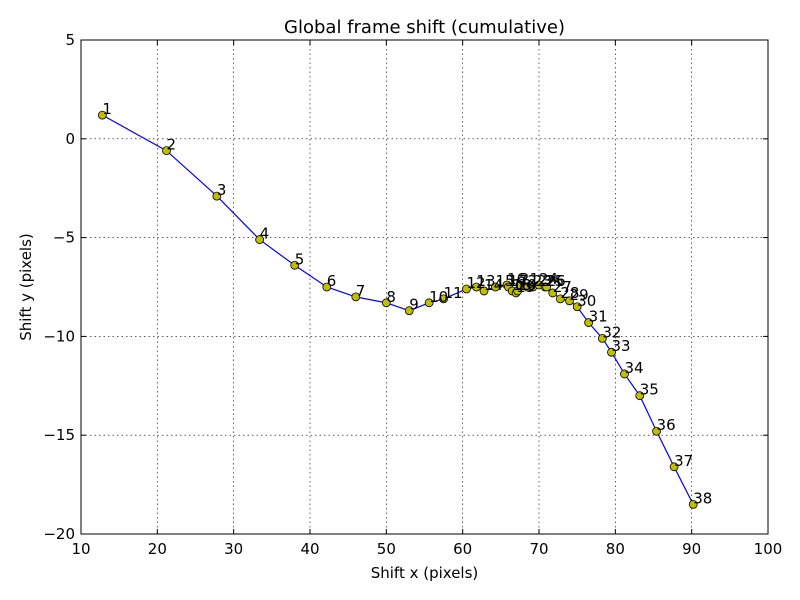 This screenshot has width=800, height=600. Describe the element at coordinates (598, 317) in the screenshot. I see `data-point-label: 31` at that location.